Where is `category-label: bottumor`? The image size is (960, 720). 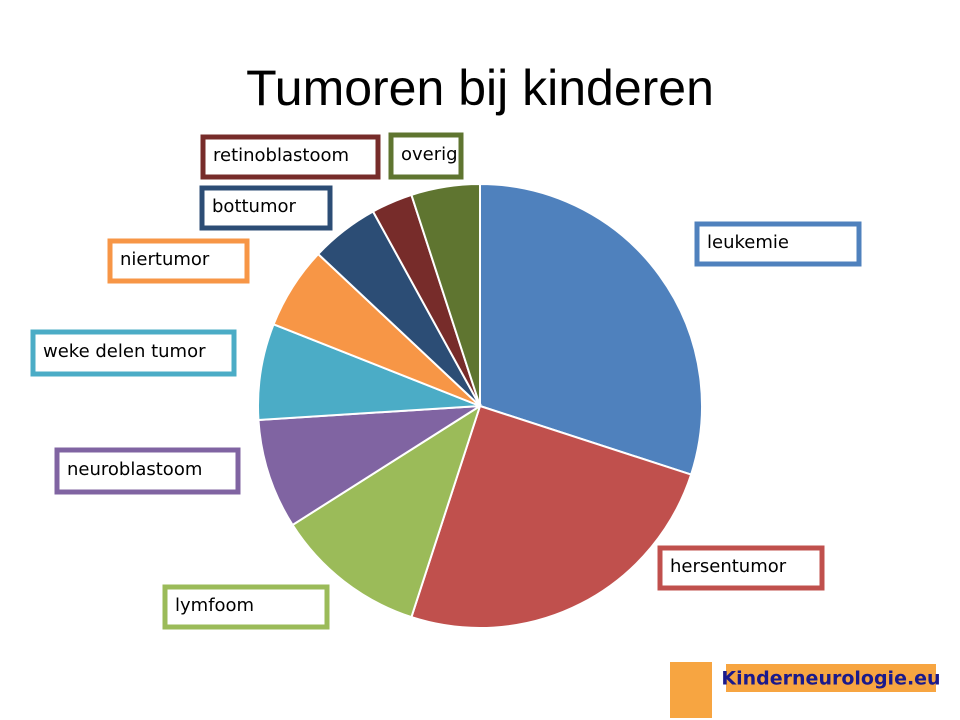 category-label: bottumor is located at coordinates (254, 206).